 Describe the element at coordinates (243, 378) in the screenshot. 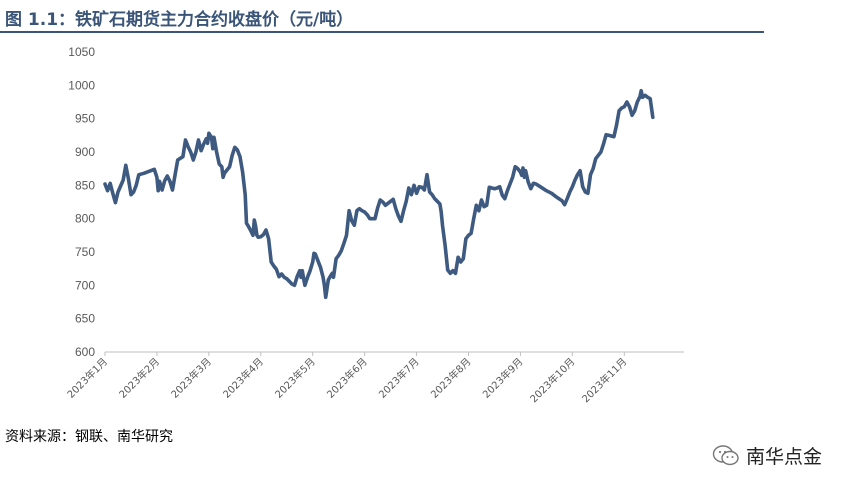

I see `x-tick-label: 2023年4月` at that location.